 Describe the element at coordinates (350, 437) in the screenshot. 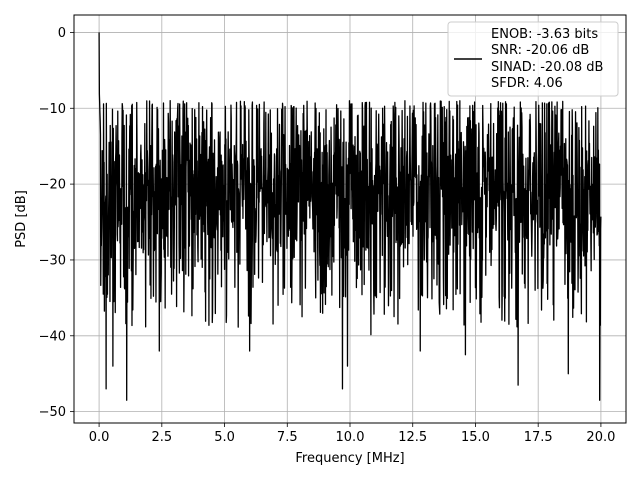

I see `x-tick-label: 10.0` at that location.